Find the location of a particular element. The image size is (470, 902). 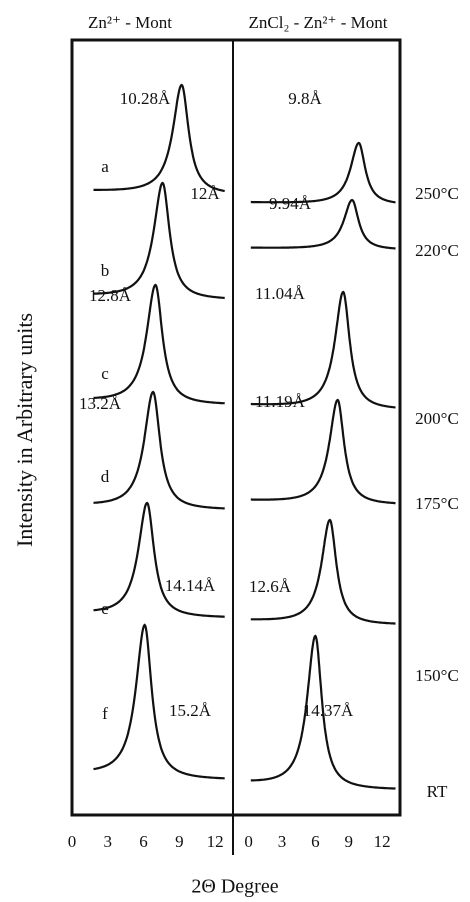

peak-label: 11.19Å is located at coordinates (280, 401).